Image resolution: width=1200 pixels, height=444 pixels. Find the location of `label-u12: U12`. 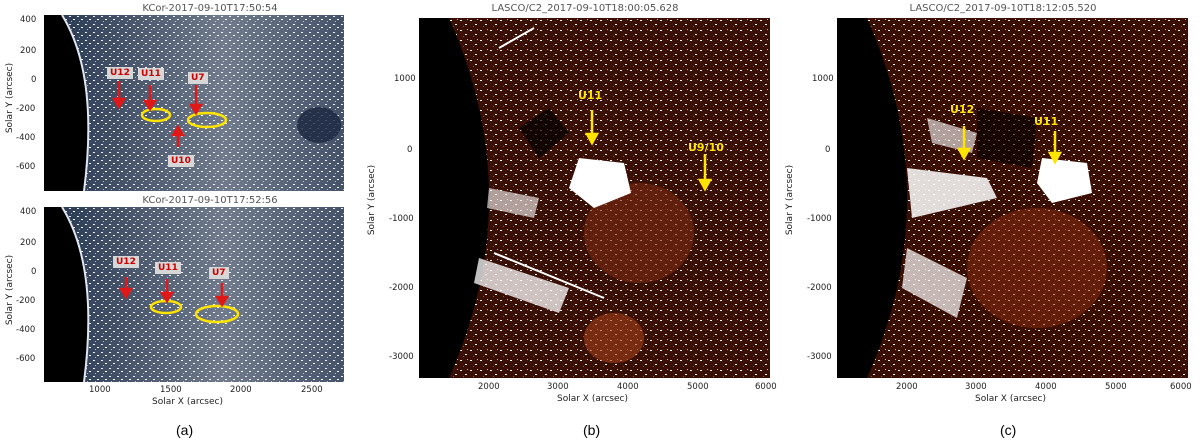

label-u12: U12 is located at coordinates (120, 73).